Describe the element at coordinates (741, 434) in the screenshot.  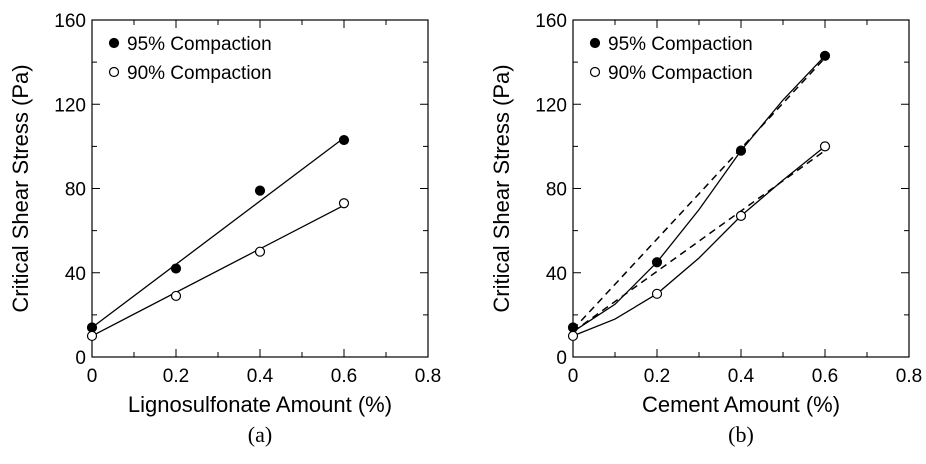
I see `panel-label: (b)` at that location.